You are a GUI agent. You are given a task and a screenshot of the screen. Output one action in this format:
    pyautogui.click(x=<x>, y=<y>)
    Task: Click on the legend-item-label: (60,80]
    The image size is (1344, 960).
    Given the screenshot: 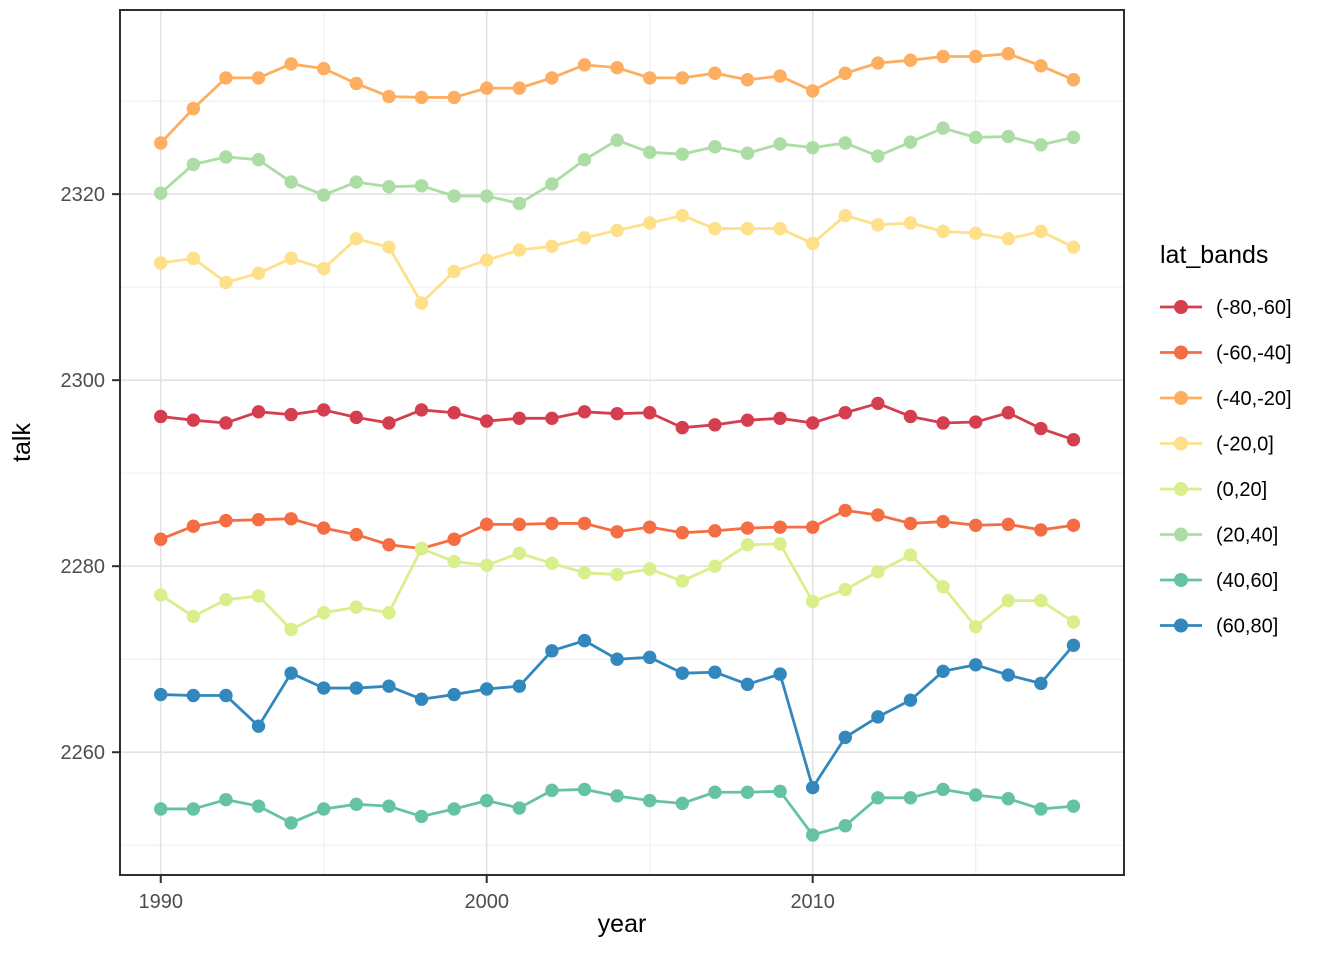 What is the action you would take?
    pyautogui.click(x=1247, y=627)
    